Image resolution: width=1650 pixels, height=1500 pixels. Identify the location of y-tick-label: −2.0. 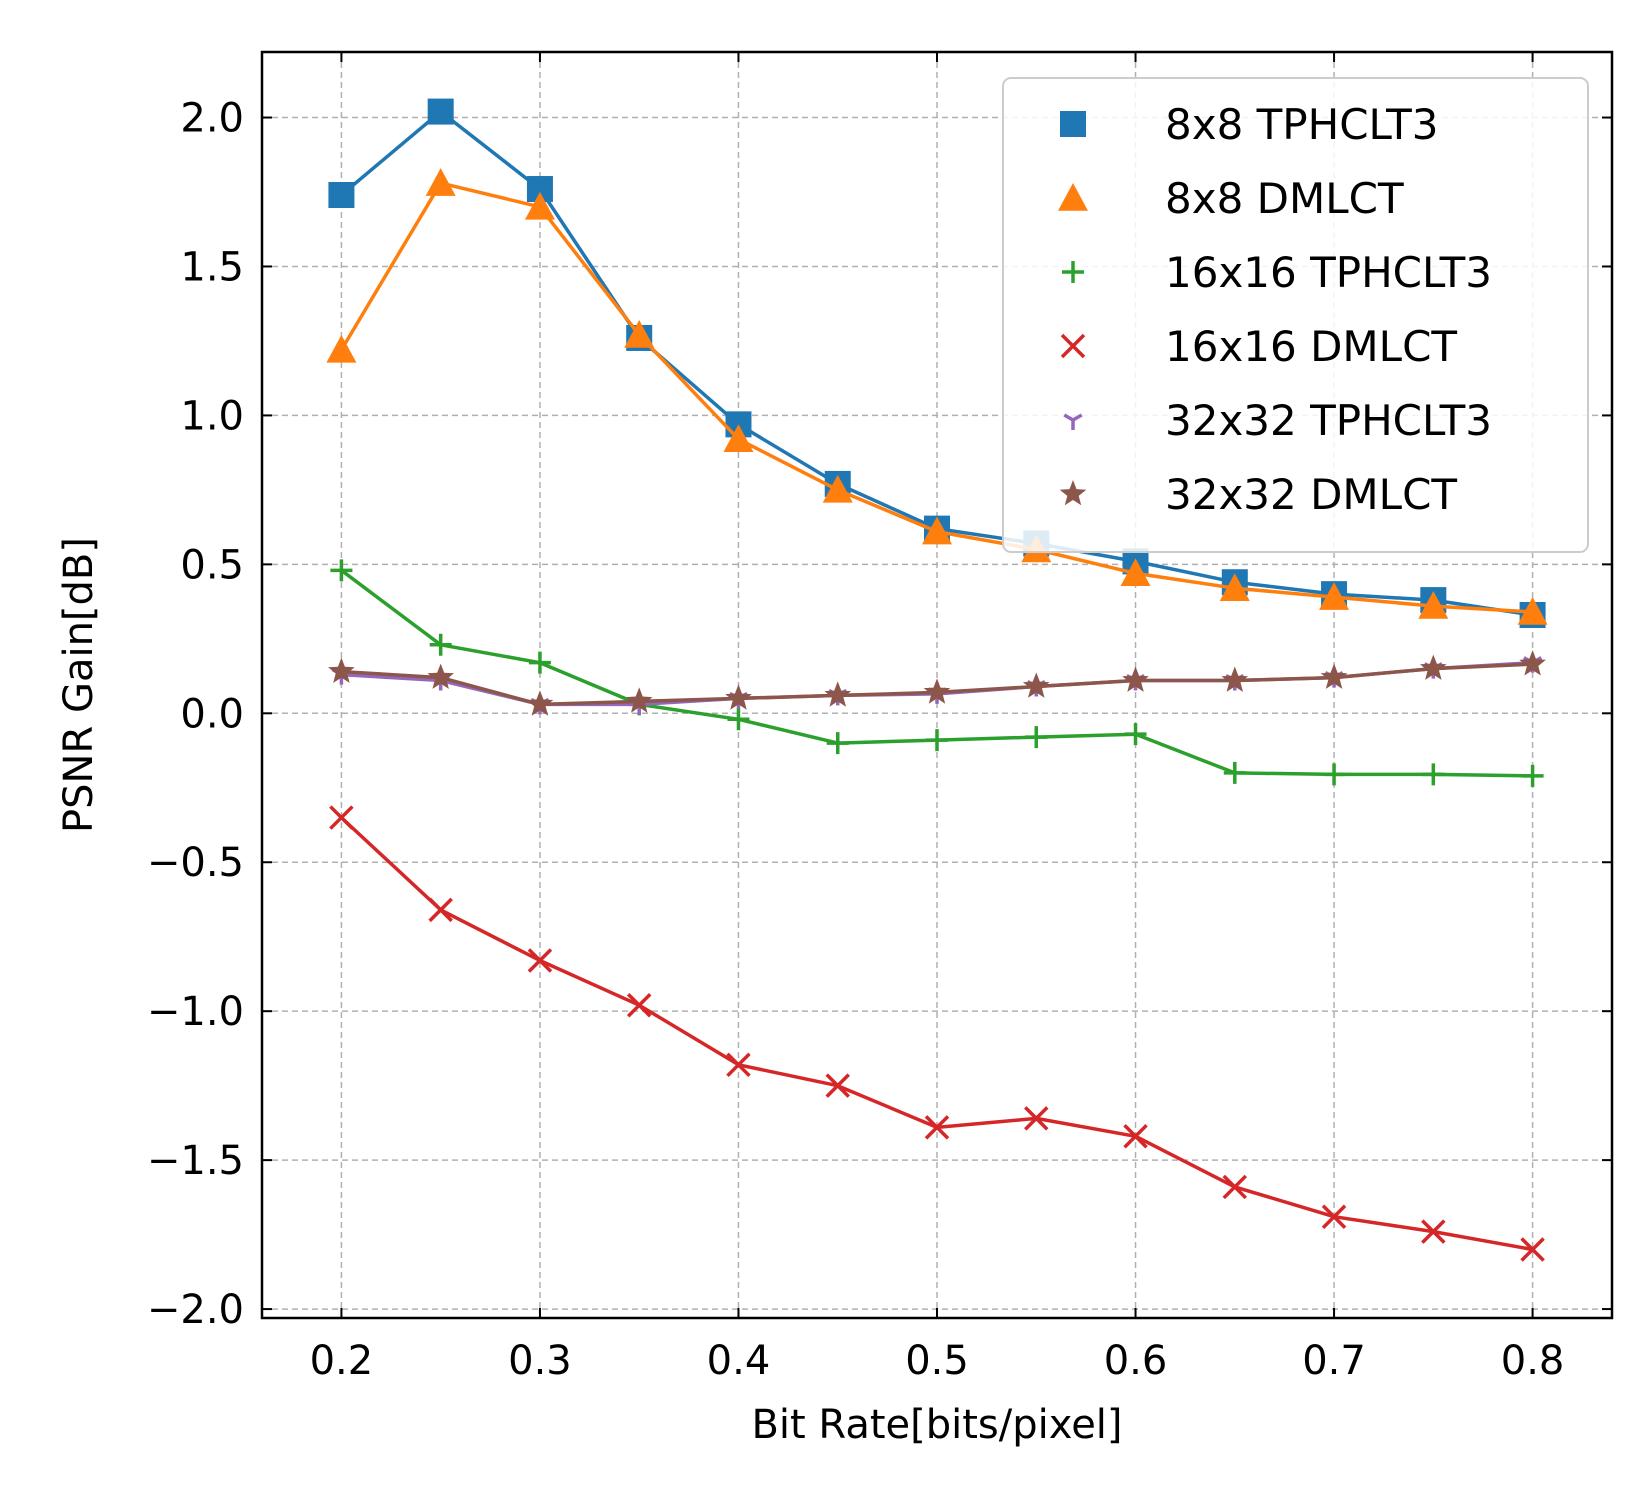
(195, 1310).